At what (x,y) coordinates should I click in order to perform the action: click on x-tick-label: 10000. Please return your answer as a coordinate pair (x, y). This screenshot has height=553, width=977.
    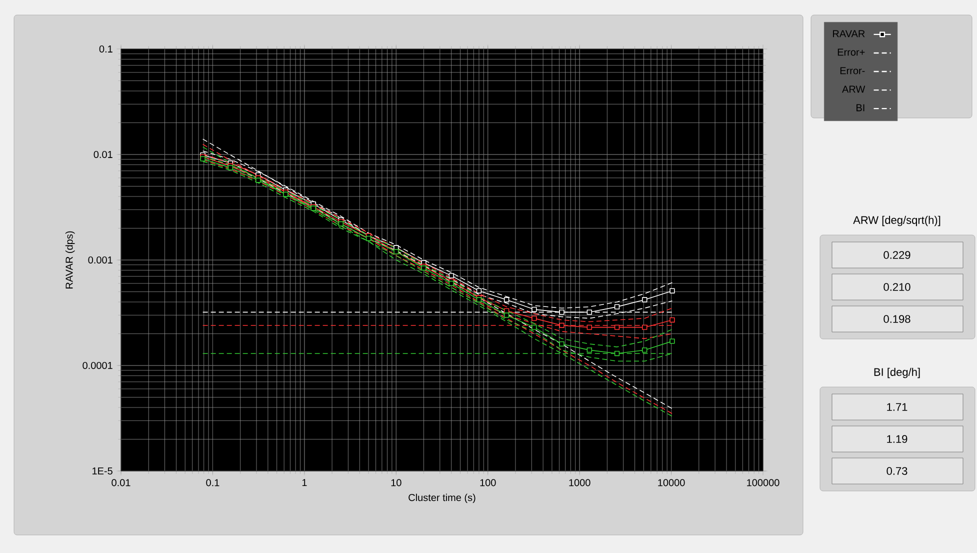
    Looking at the image, I should click on (671, 482).